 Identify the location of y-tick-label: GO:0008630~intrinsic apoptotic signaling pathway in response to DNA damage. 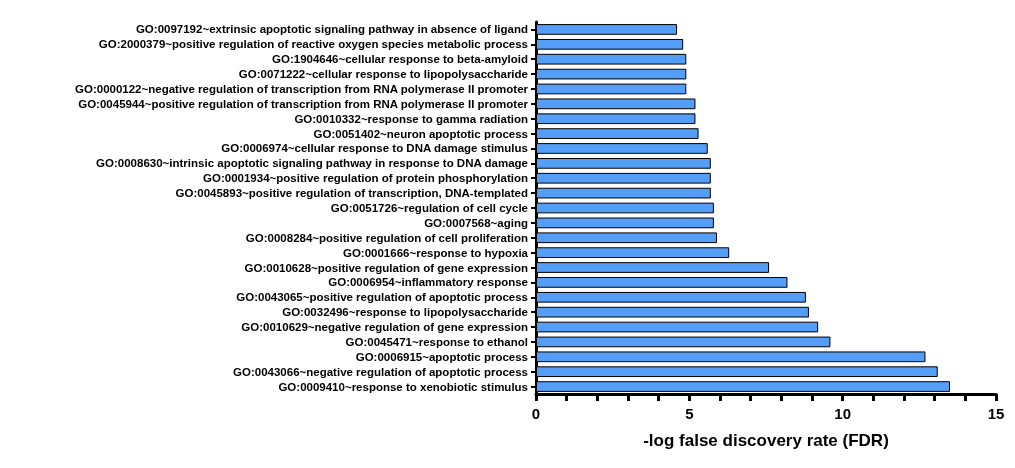
(312, 163).